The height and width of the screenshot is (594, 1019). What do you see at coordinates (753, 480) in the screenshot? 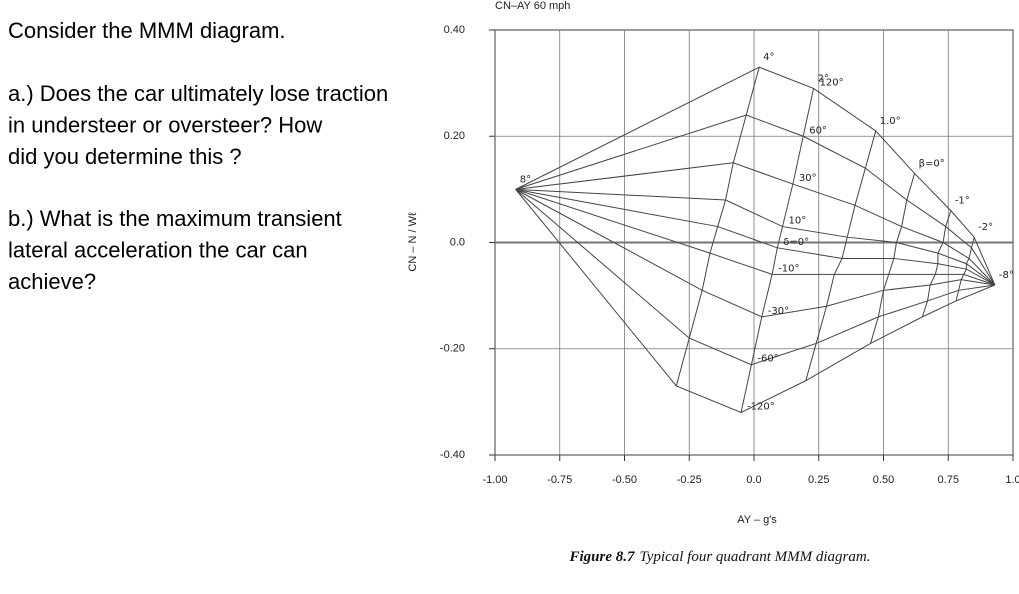
I see `x-tick-label: 0.0` at bounding box center [753, 480].